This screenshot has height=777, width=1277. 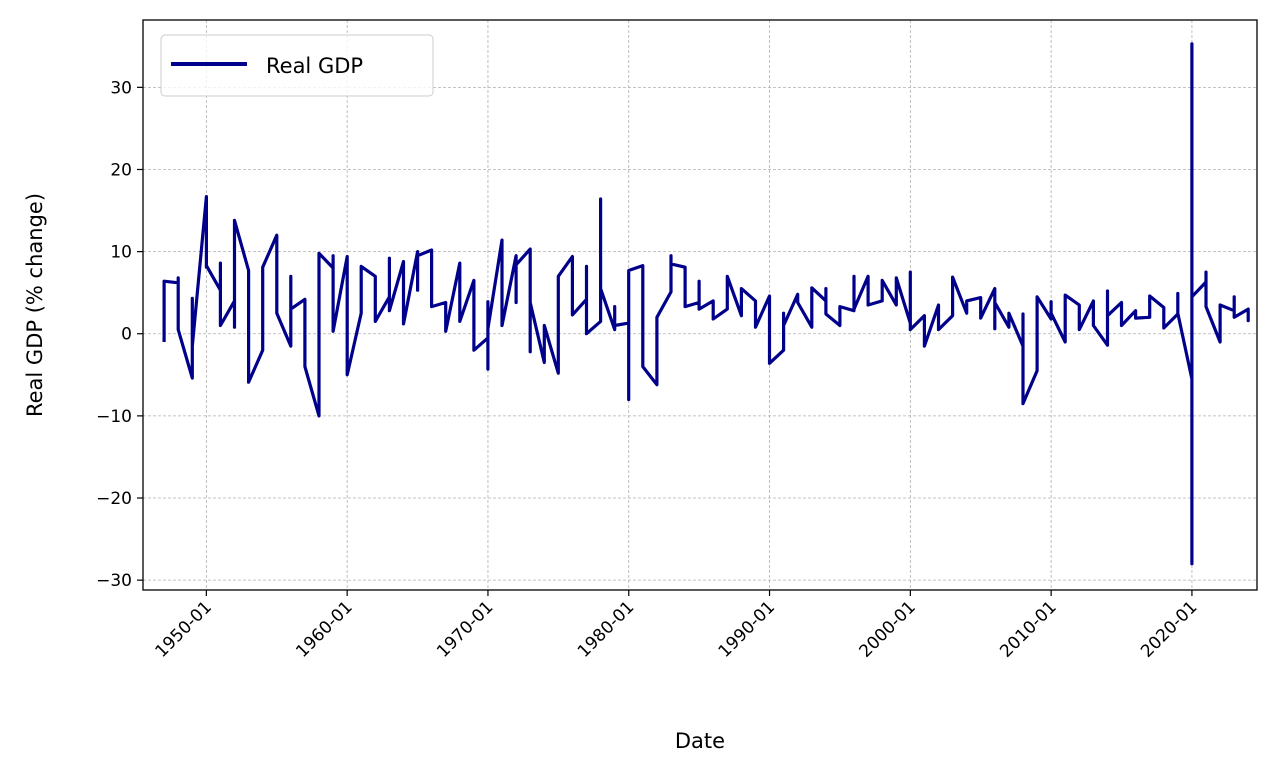 What do you see at coordinates (888, 629) in the screenshot?
I see `x-tick-label: 2000-01` at bounding box center [888, 629].